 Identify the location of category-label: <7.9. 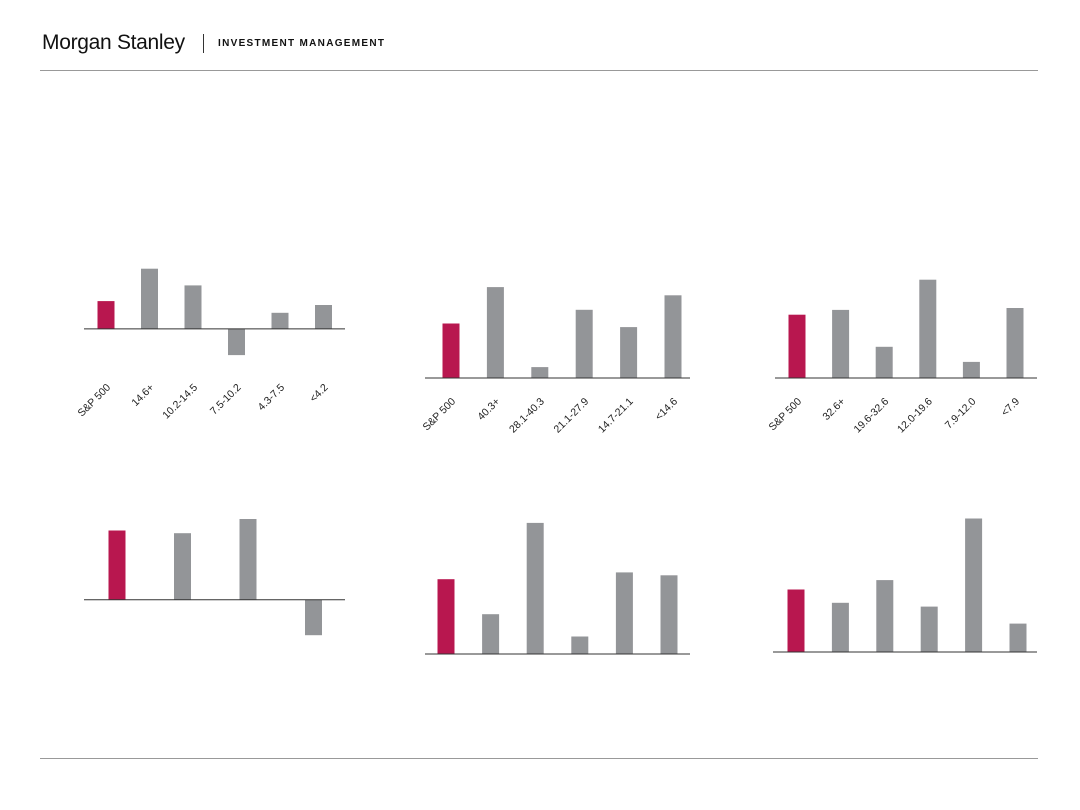
(1010, 407).